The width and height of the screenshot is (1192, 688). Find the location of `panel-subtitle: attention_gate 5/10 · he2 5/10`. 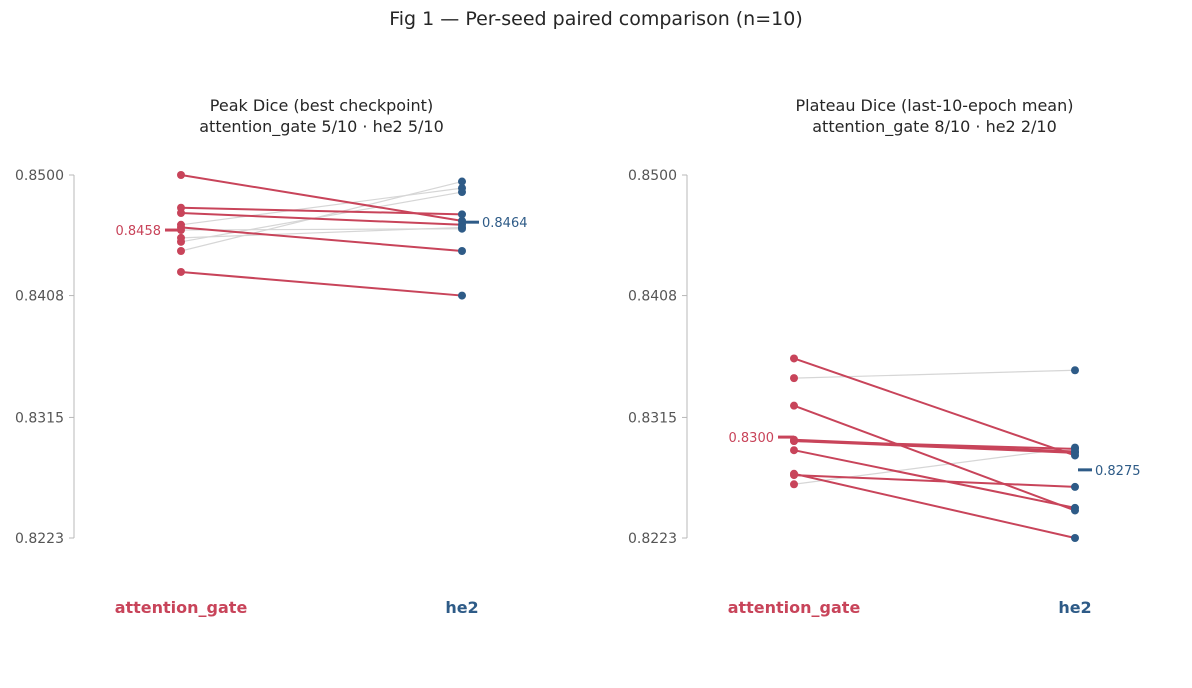

panel-subtitle: attention_gate 5/10 · he2 5/10 is located at coordinates (321, 127).